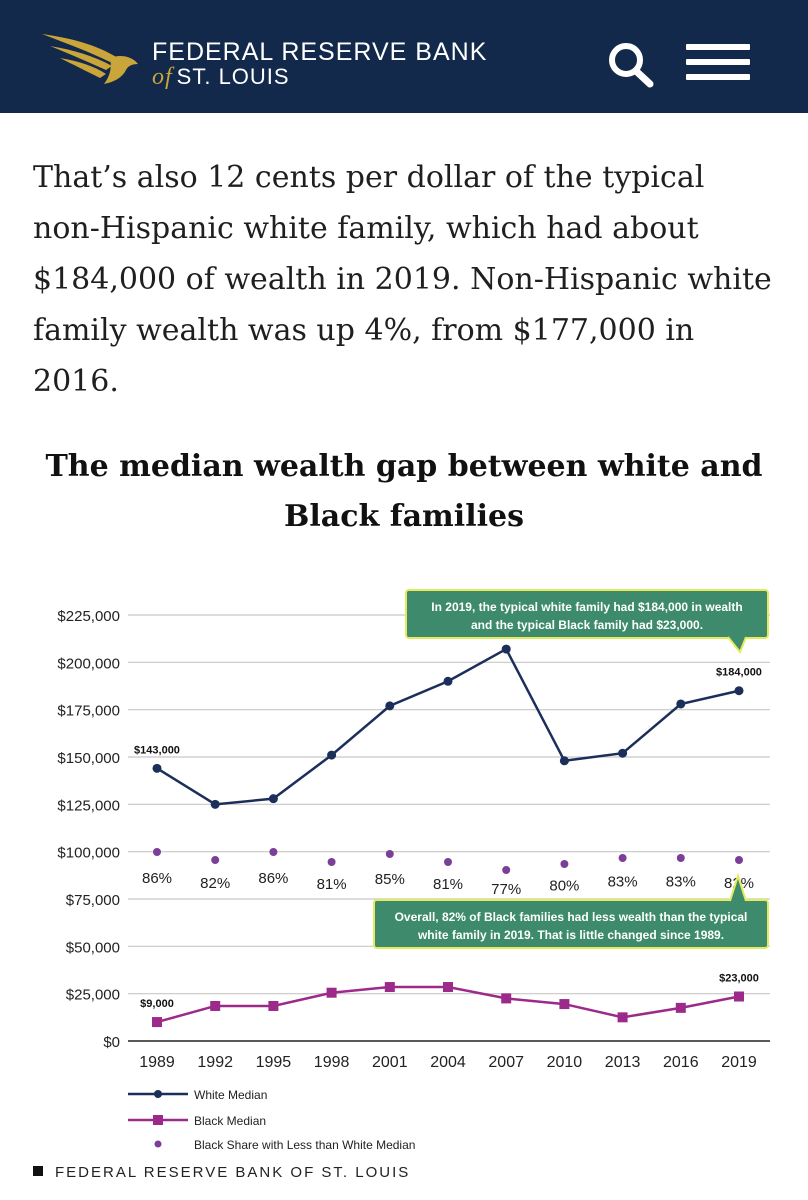  I want to click on x-tick-label: 1995, so click(274, 1062).